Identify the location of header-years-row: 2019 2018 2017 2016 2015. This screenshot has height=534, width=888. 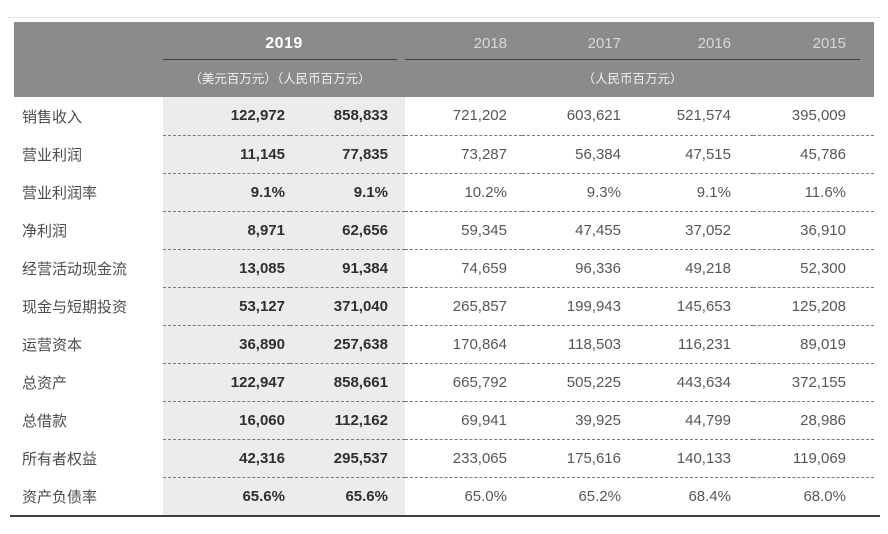
(444, 40).